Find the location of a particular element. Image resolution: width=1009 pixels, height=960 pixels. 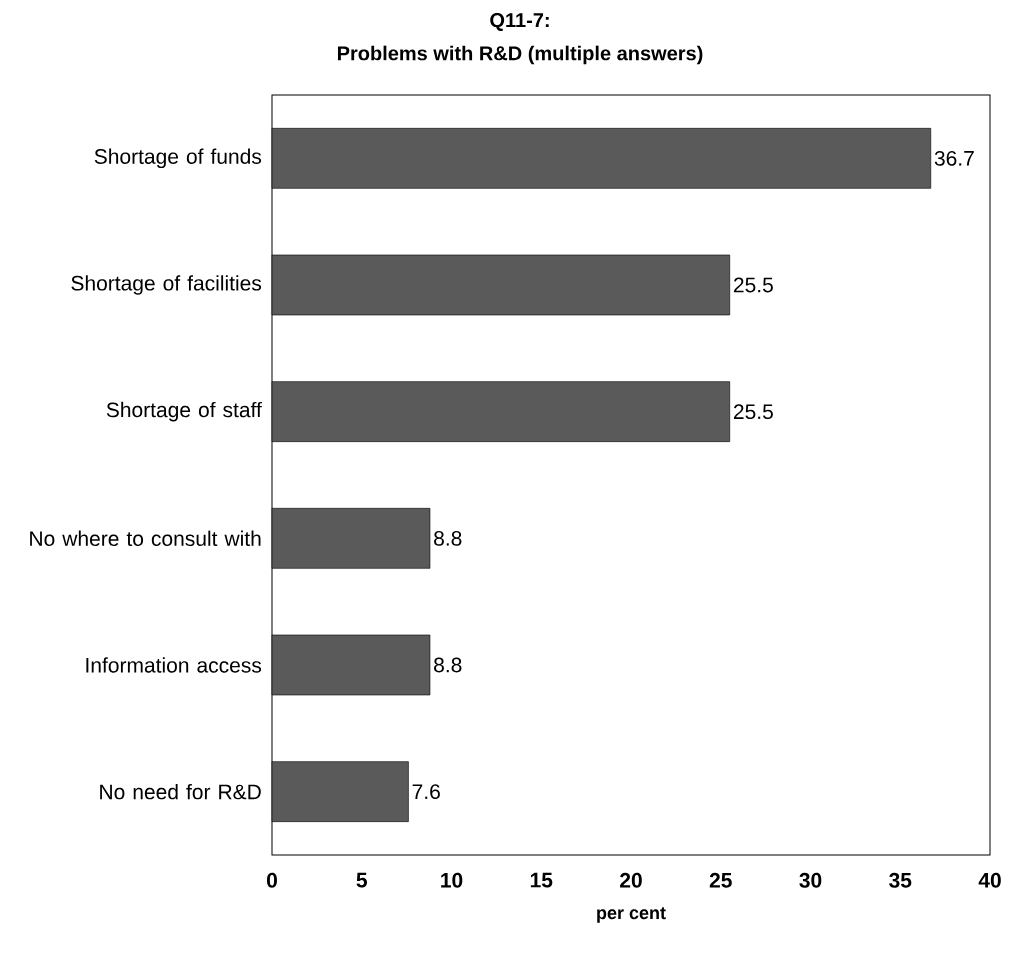

y-tick-label: Shortage of facilities is located at coordinates (166, 285).